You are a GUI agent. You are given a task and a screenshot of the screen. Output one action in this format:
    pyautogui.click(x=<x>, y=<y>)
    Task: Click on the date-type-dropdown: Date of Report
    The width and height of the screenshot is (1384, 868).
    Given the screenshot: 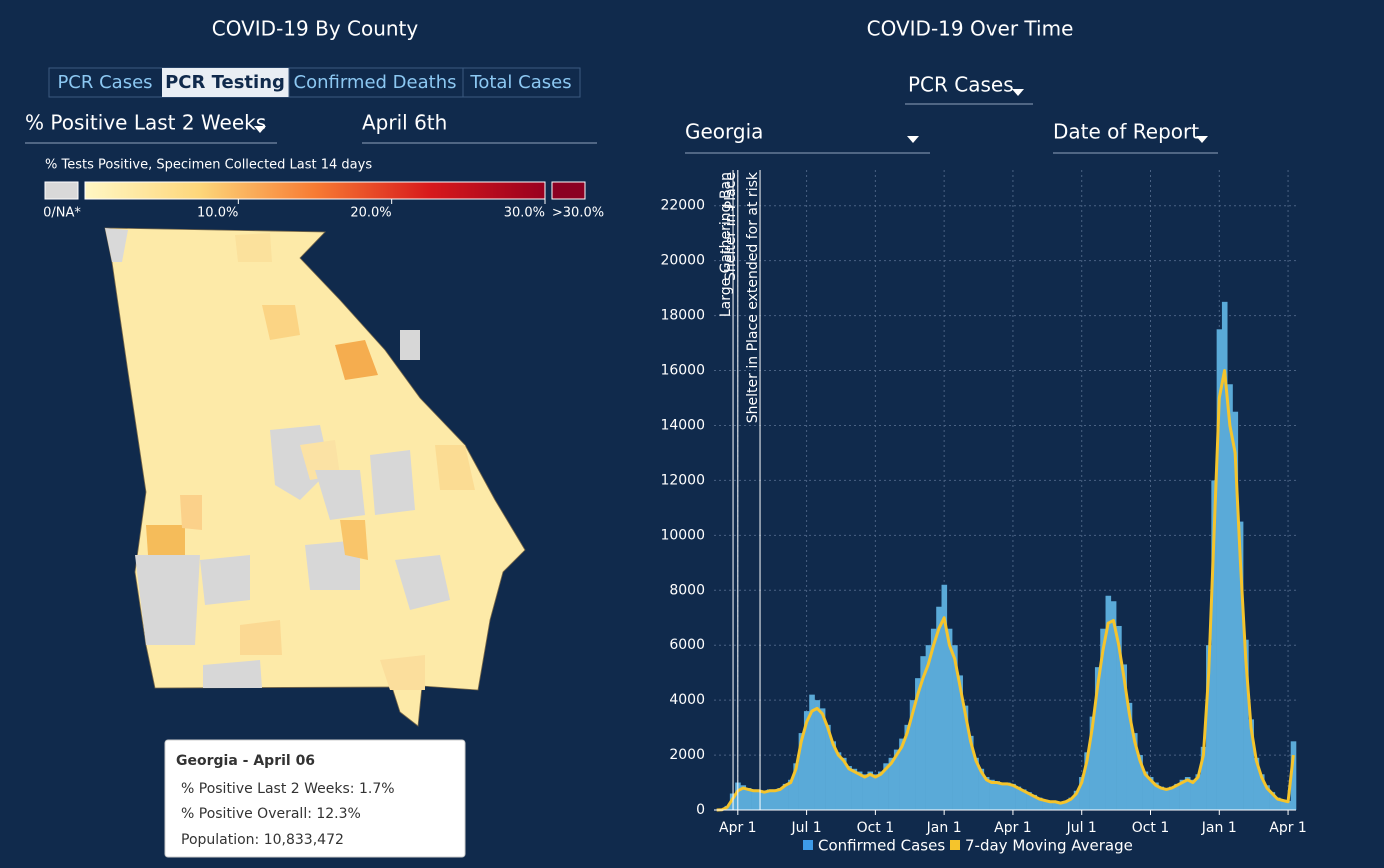 What is the action you would take?
    pyautogui.click(x=1126, y=132)
    